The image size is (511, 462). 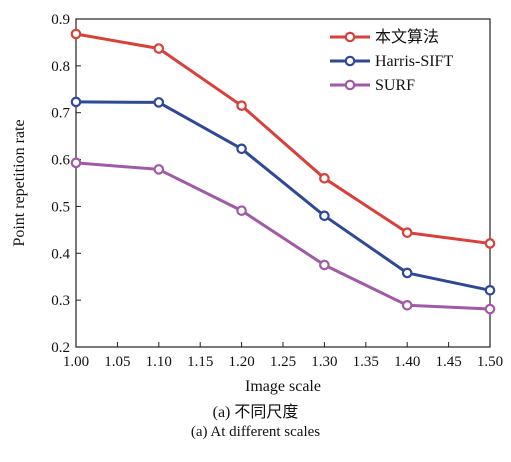 I want to click on x-tick-label: 1.25, so click(x=283, y=362).